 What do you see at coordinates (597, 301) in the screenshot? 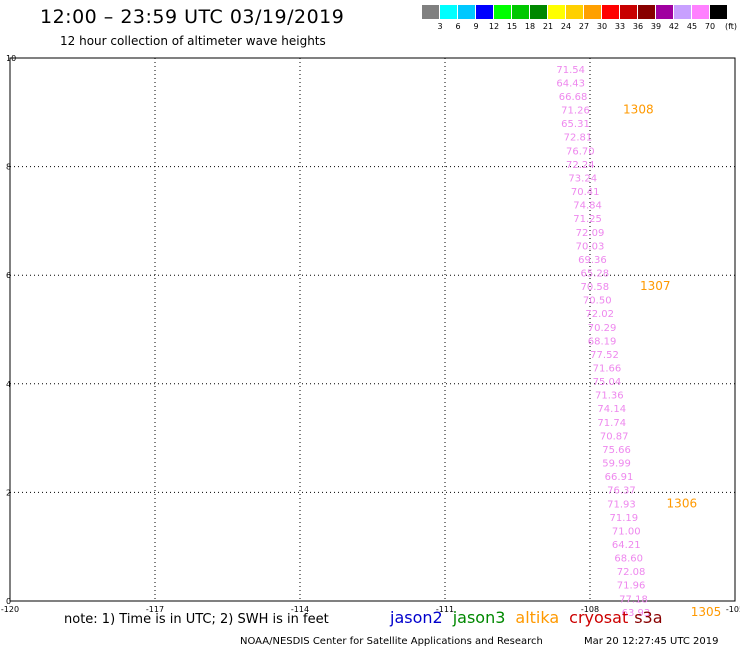
I see `wave-height-value: 70.50` at bounding box center [597, 301].